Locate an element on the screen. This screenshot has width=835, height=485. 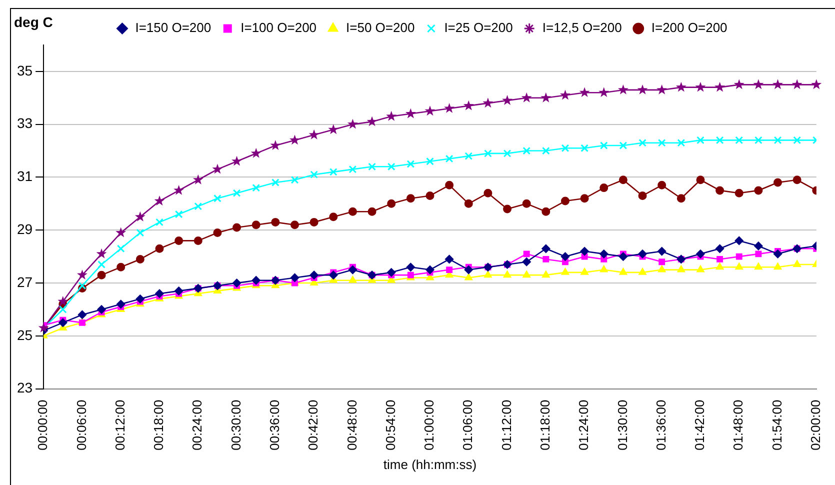
x-tick-label: 01:18:00 is located at coordinates (544, 425).